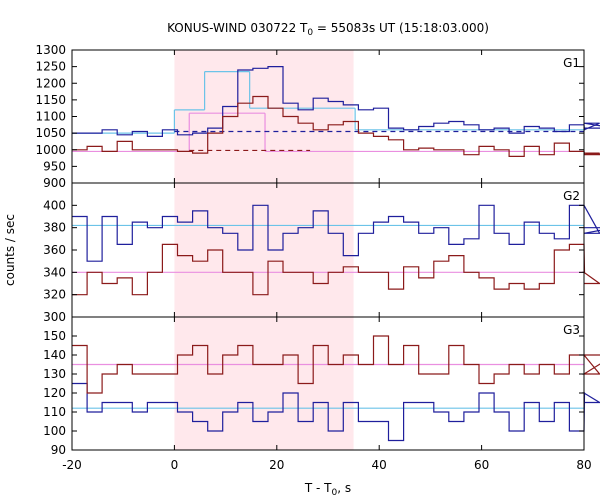 This screenshot has width=600, height=500. What do you see at coordinates (58, 450) in the screenshot?
I see `g3-ytick-label: 90` at bounding box center [58, 450].